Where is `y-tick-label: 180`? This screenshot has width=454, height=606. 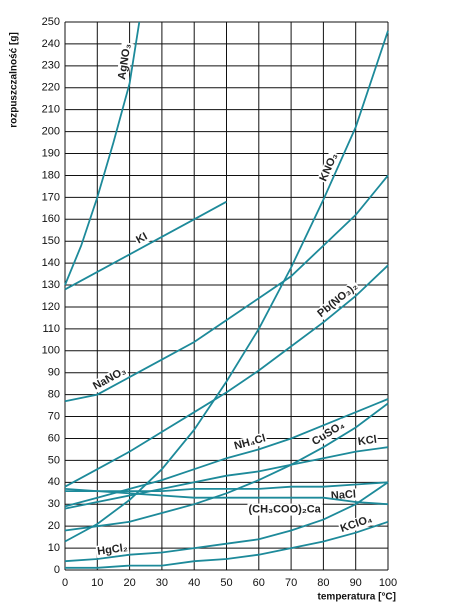
y-tick-label: 180 is located at coordinates (51, 175).